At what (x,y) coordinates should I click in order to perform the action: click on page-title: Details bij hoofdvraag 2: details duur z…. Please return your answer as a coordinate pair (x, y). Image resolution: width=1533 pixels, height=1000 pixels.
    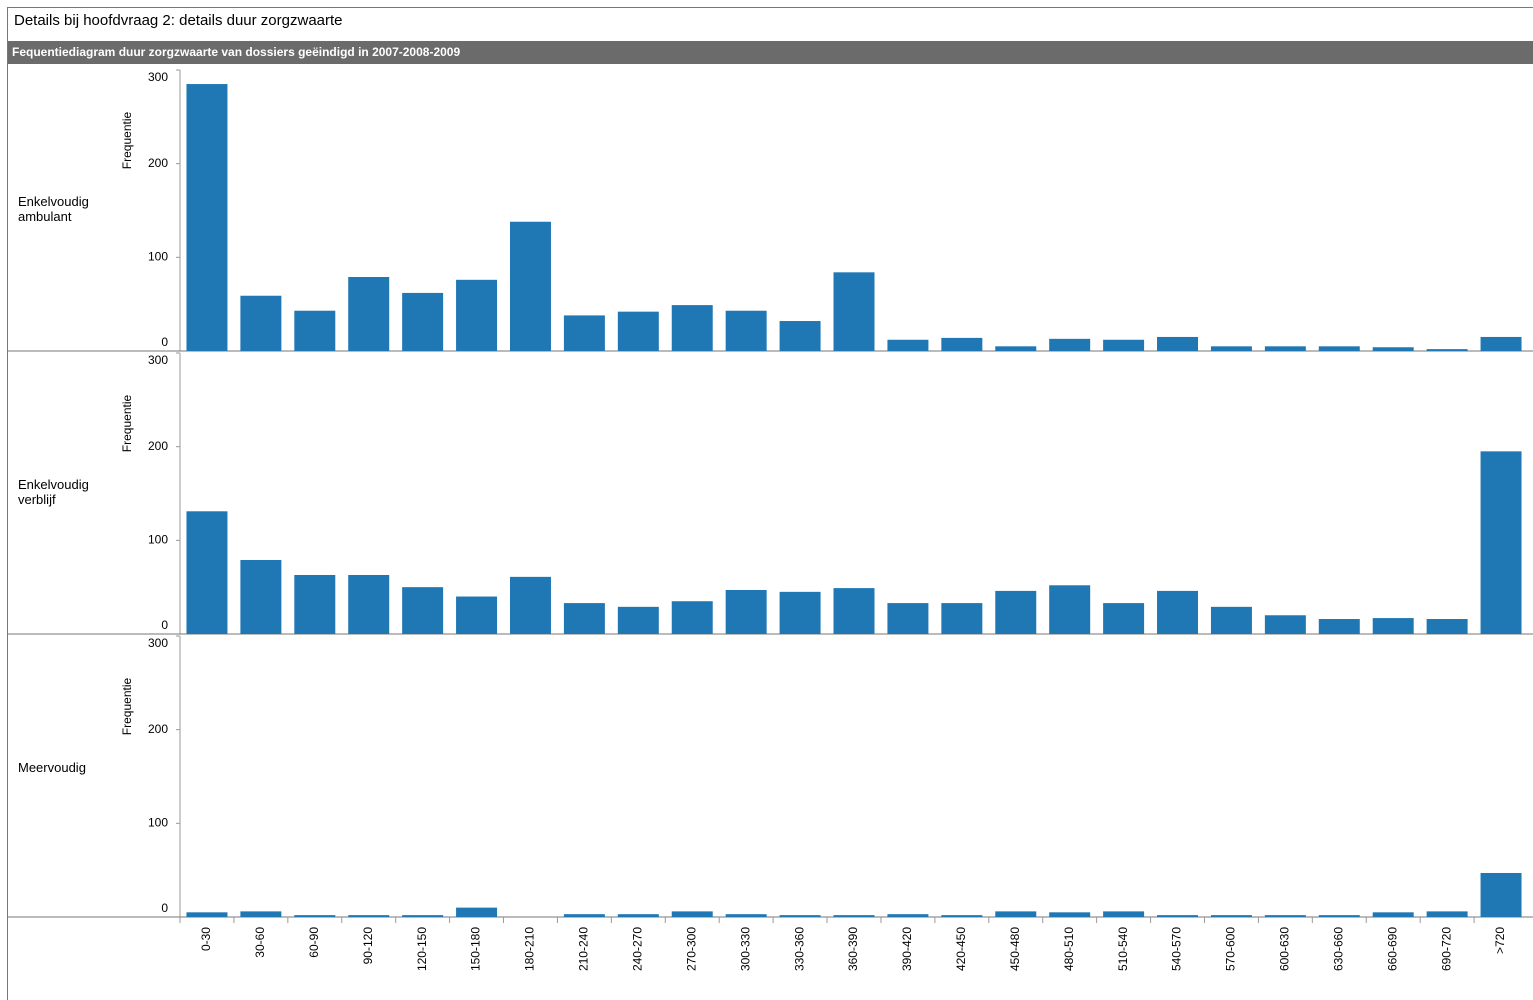
    Looking at the image, I should click on (178, 20).